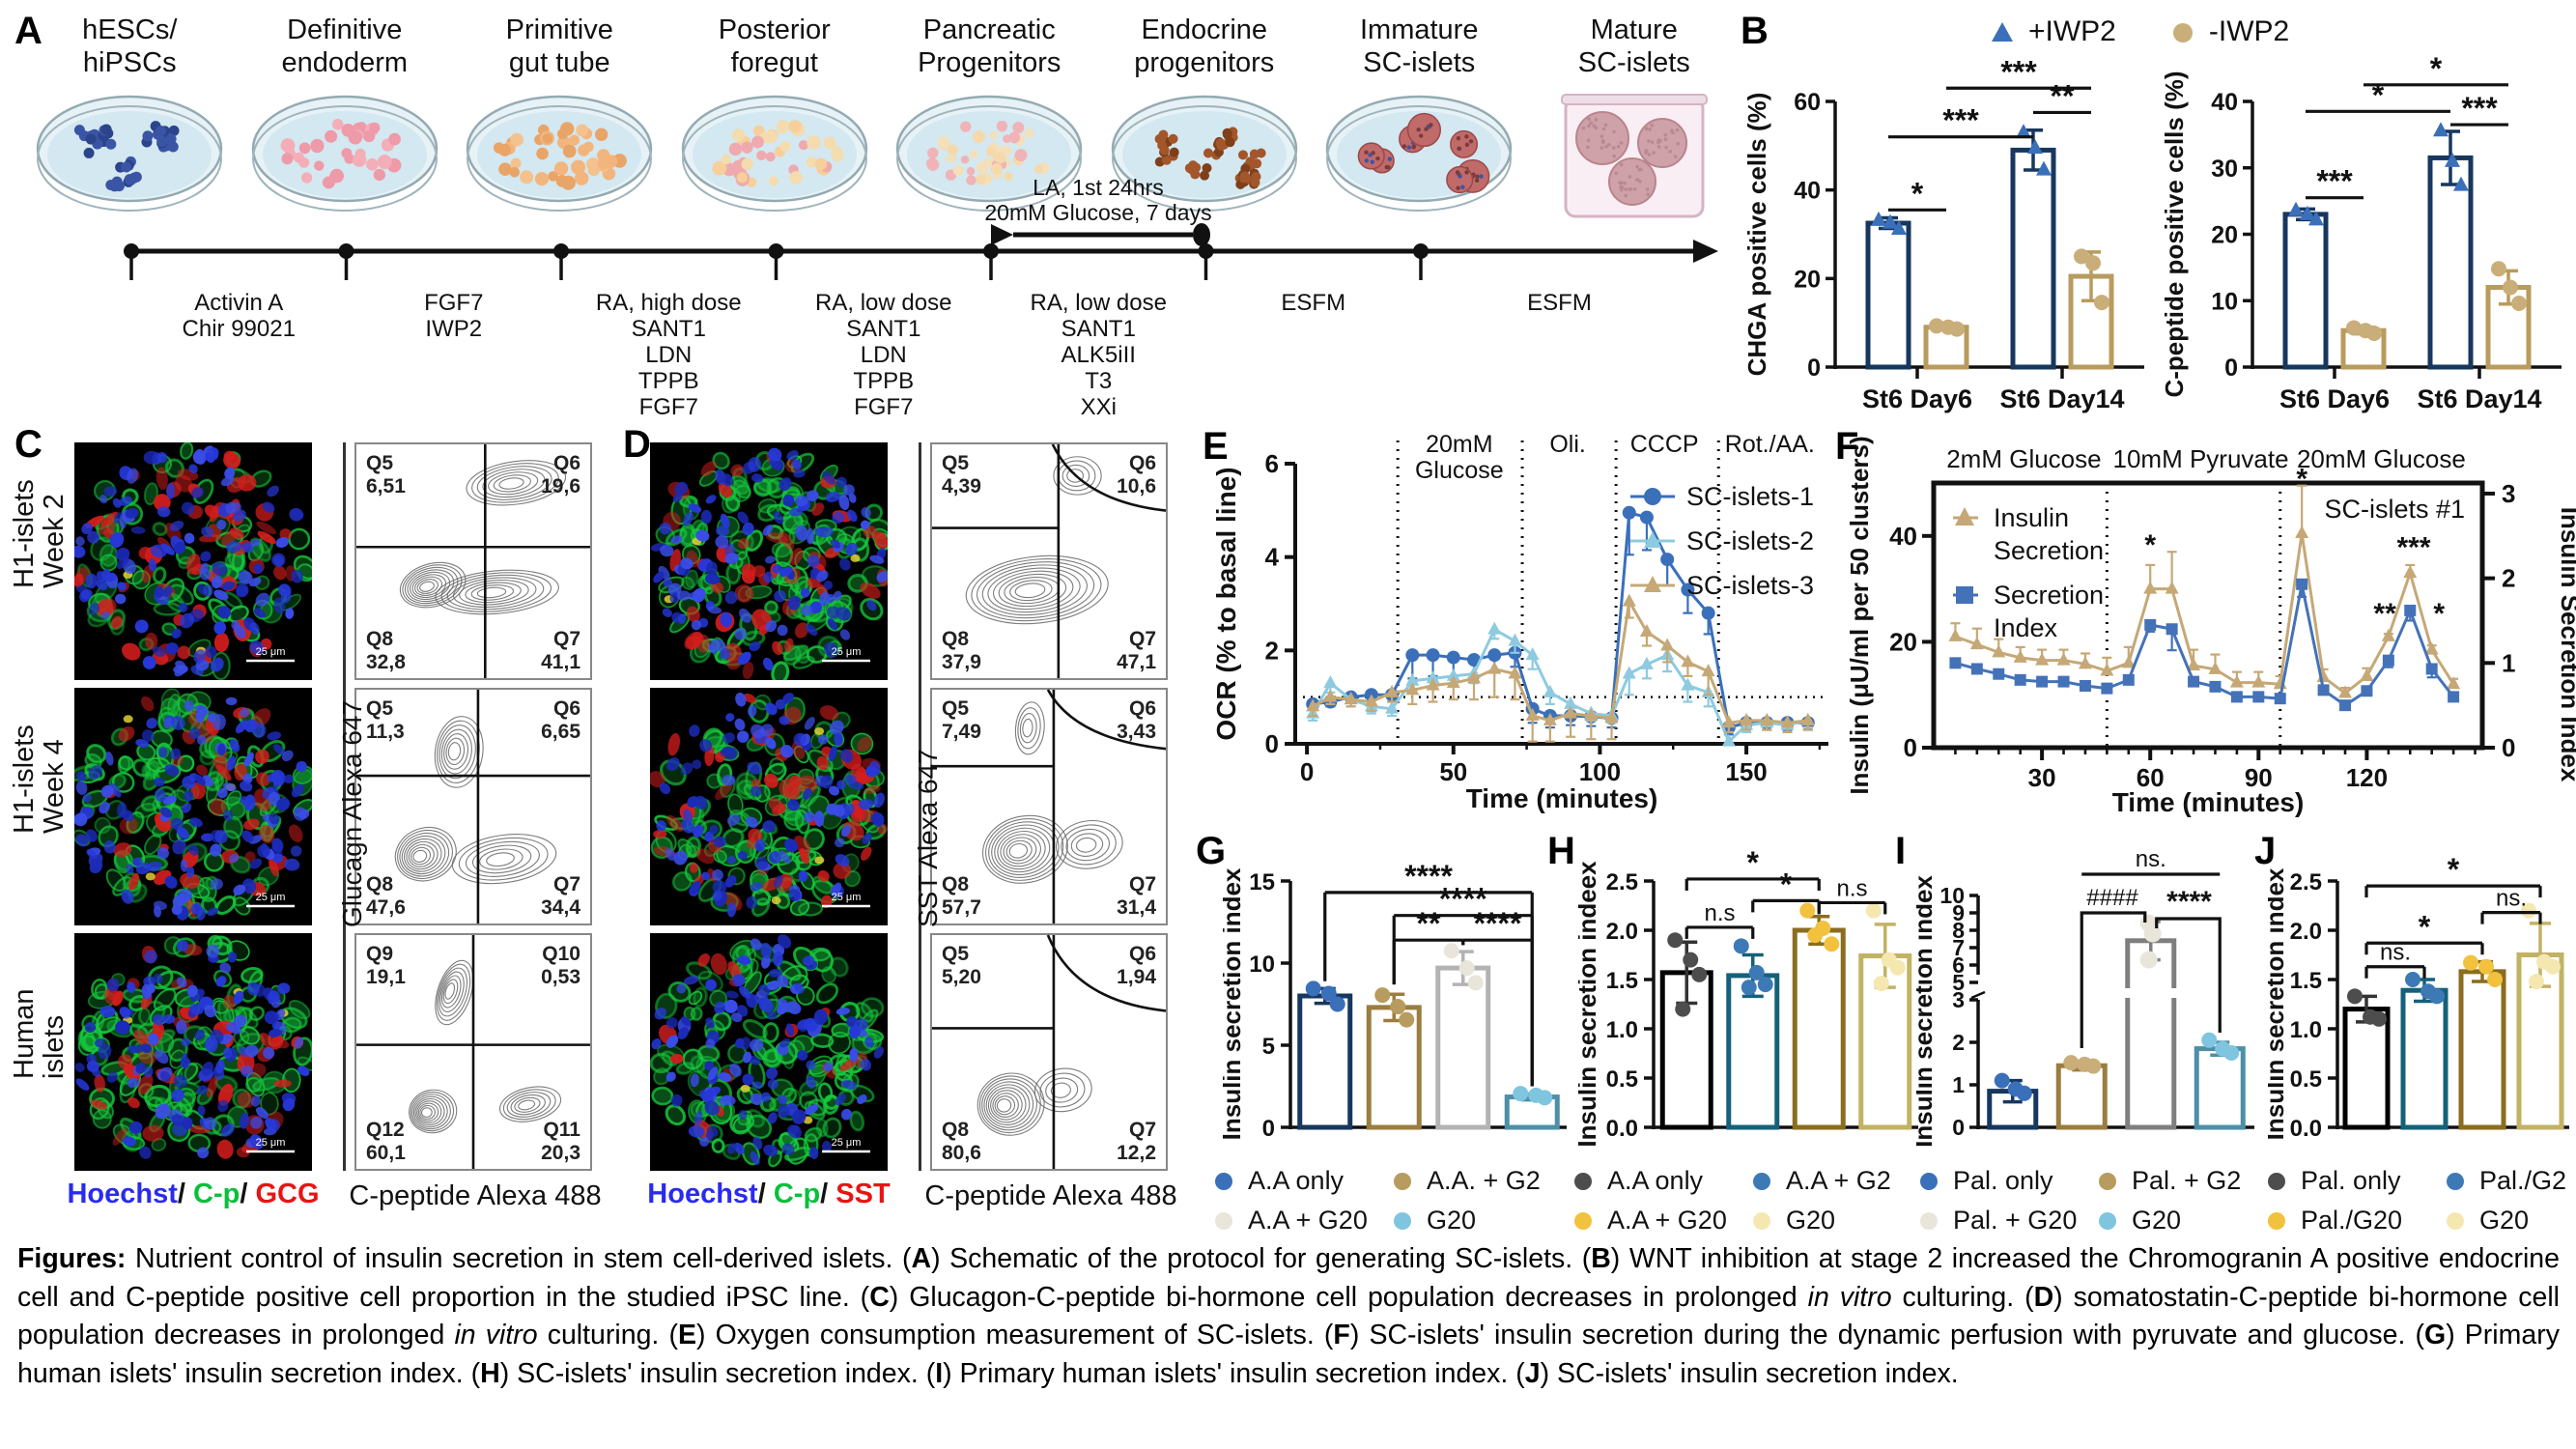  I want to click on caption-segment: C, so click(879, 1297).